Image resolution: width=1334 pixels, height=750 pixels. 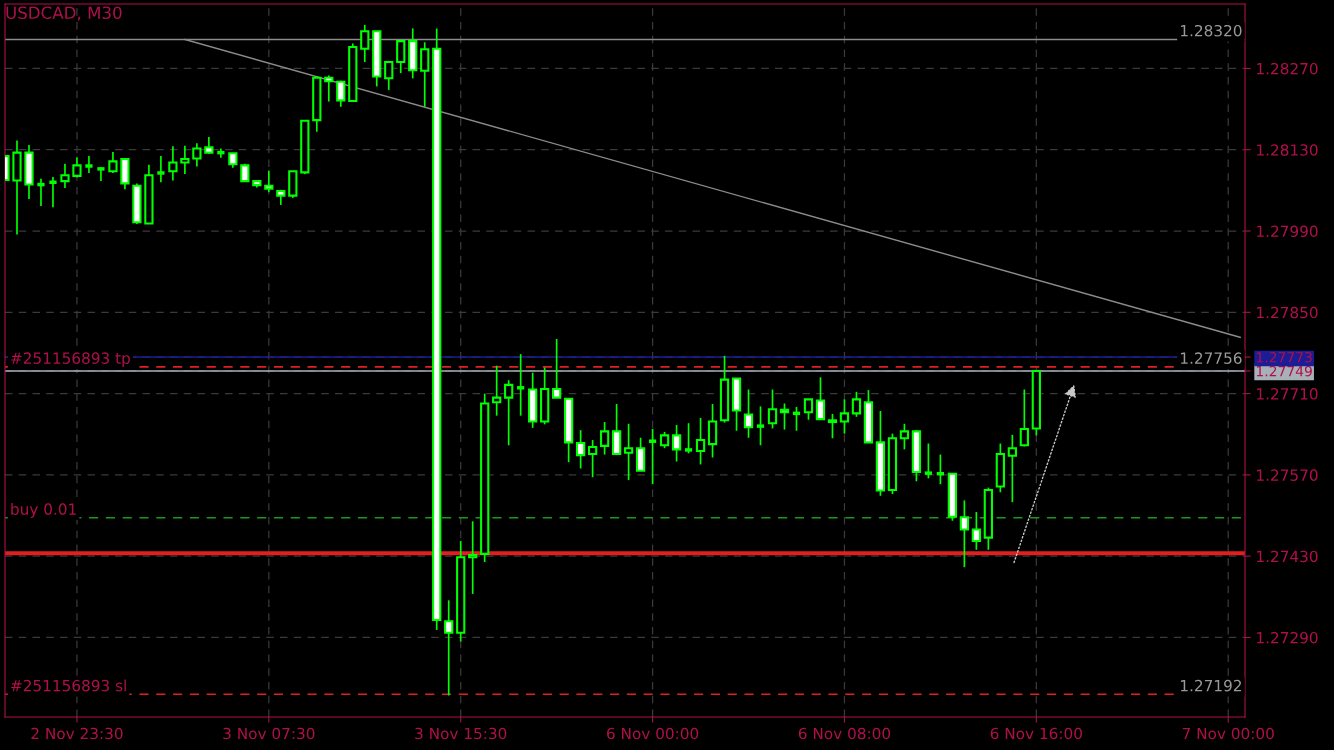 I want to click on y-tick-label: 1.27430, so click(x=1287, y=556).